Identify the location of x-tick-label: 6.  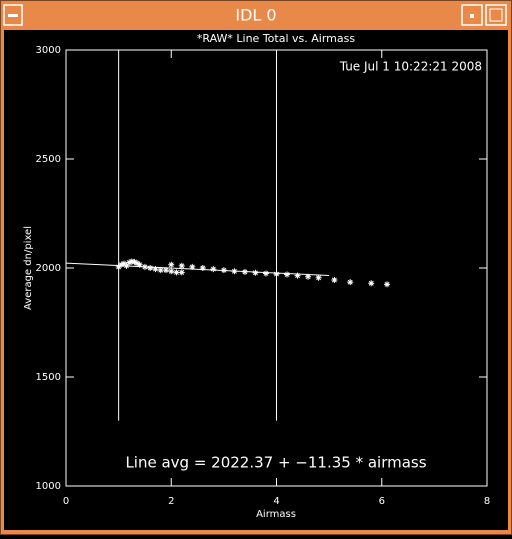
(382, 501).